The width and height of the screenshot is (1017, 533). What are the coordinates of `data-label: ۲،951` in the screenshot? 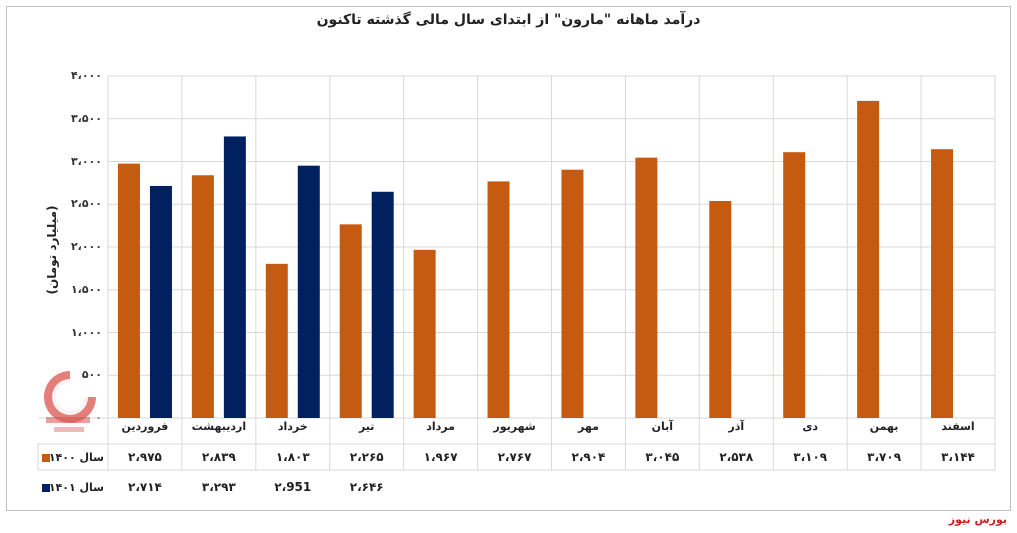 It's located at (293, 487).